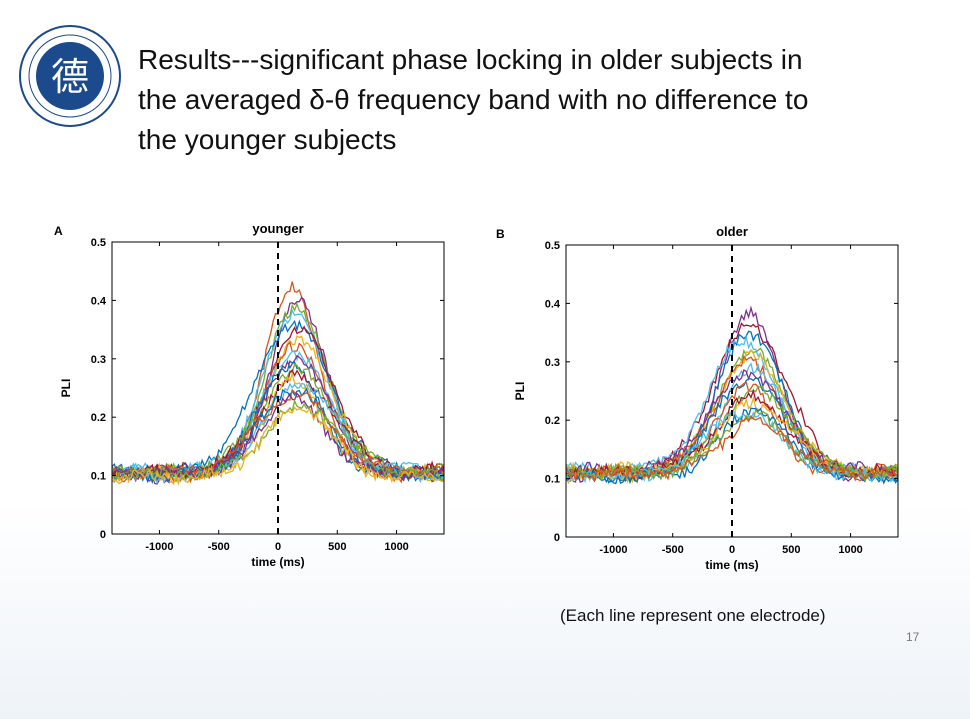  I want to click on figure-caption: (Each line represent one electrode), so click(693, 615).